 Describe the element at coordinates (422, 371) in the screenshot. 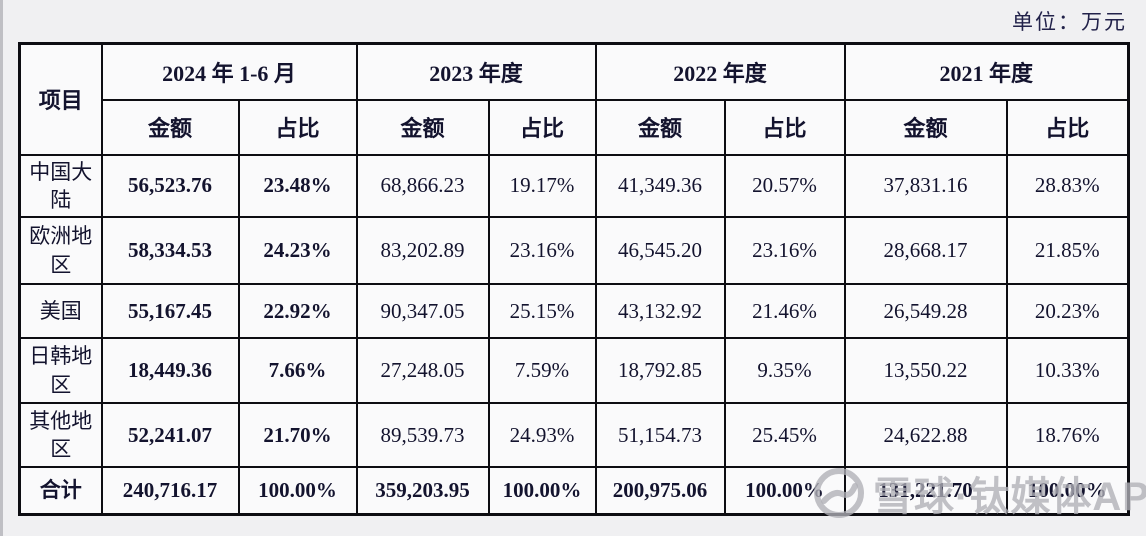

I see `amount-cell: 27,248.05` at that location.